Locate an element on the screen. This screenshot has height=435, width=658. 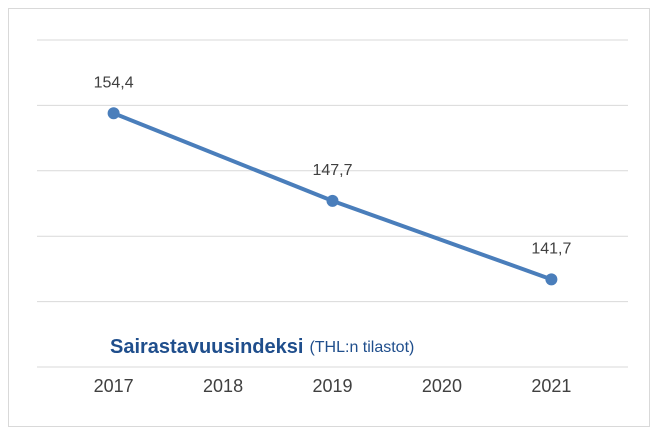
x-tick-label: 2019 is located at coordinates (332, 386).